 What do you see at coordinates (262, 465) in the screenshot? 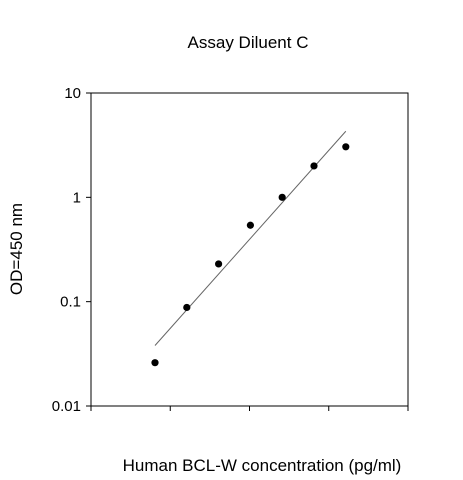
I see `x-axis-label: Human BCL-W concentration (pg/ml)` at bounding box center [262, 465].